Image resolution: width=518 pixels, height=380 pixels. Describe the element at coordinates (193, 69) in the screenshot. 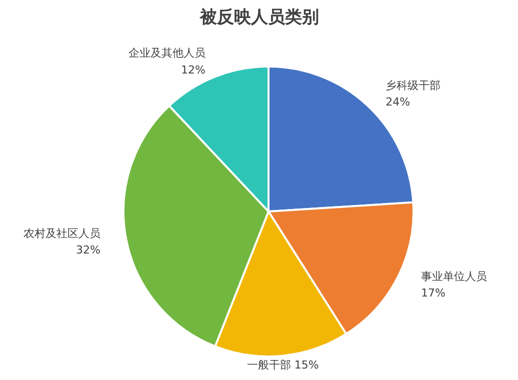

I see `data-label: 12%` at that location.